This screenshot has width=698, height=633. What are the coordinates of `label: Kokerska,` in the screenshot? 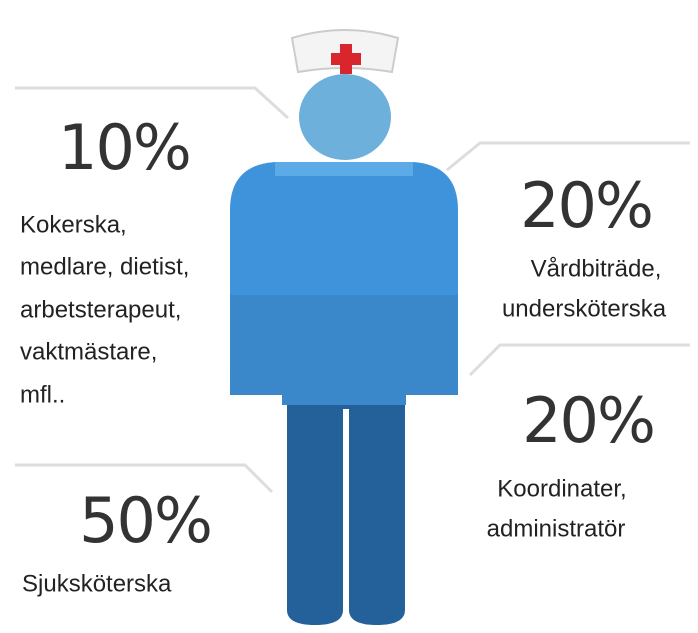 It's located at (73, 224).